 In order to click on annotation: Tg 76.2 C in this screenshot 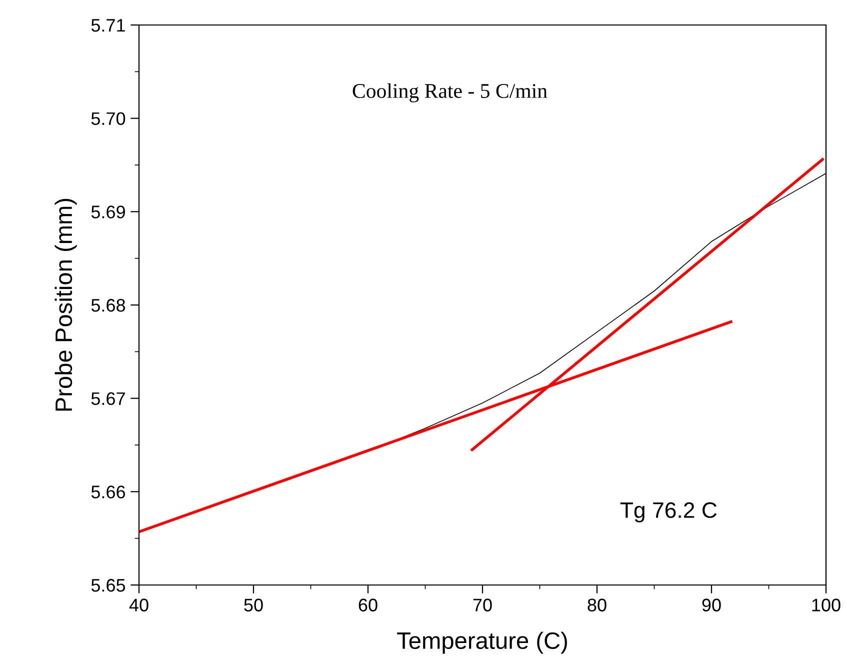, I will do `click(668, 512)`.